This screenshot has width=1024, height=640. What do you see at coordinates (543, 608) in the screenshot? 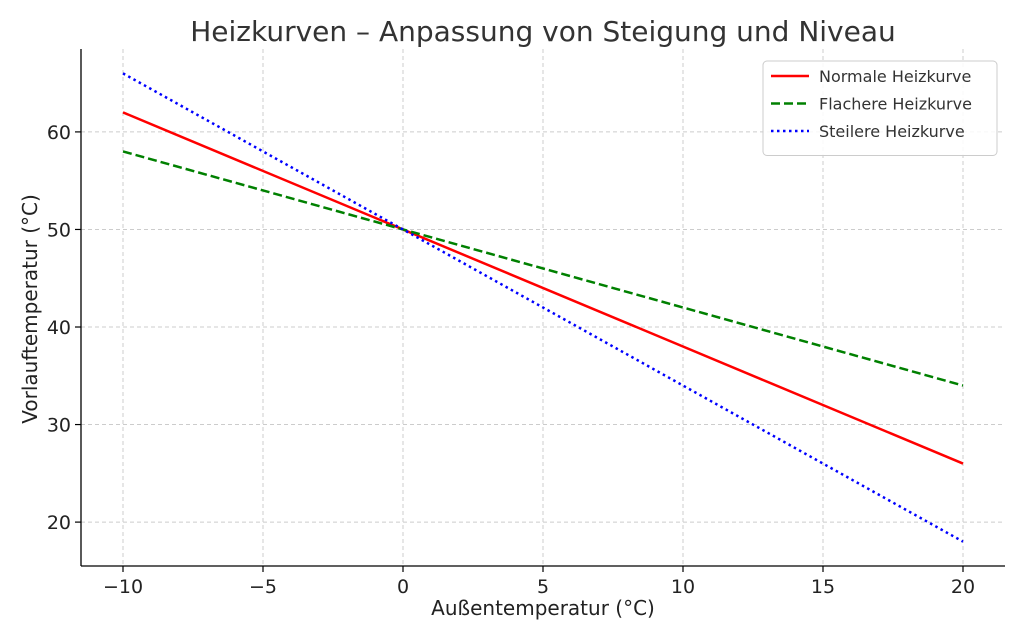
I see `x-axis-label: Außentemperatur (°C)` at bounding box center [543, 608].